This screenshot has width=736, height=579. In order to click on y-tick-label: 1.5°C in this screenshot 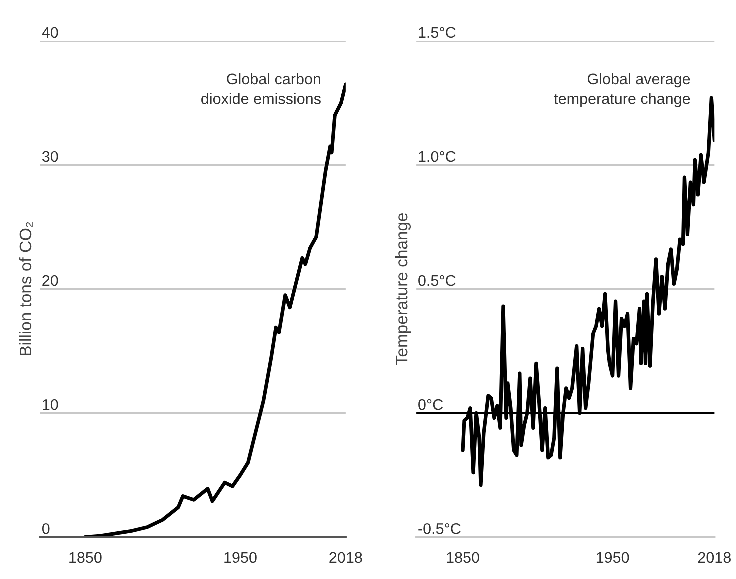, I will do `click(437, 32)`.